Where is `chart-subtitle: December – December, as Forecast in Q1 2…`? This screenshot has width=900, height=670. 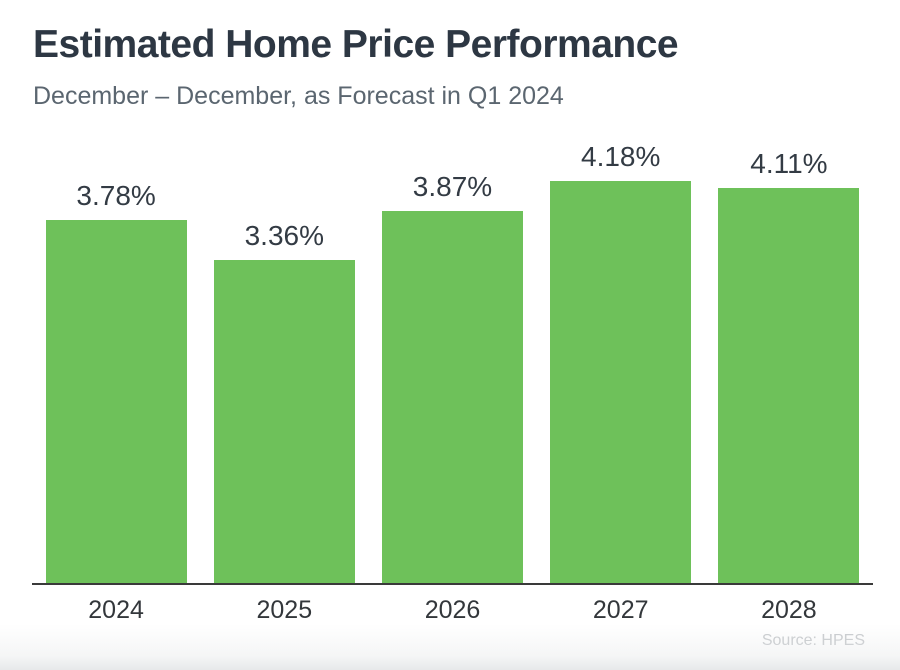
chart-subtitle: December – December, as Forecast in Q1 2… is located at coordinates (298, 96).